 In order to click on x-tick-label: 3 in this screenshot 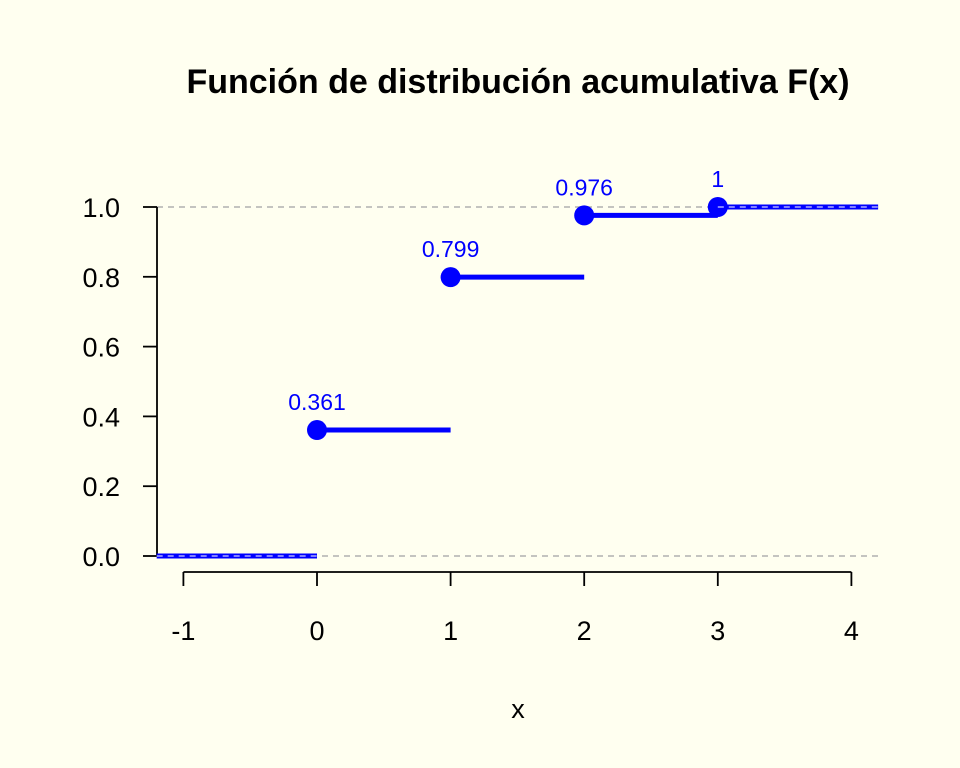, I will do `click(717, 631)`.